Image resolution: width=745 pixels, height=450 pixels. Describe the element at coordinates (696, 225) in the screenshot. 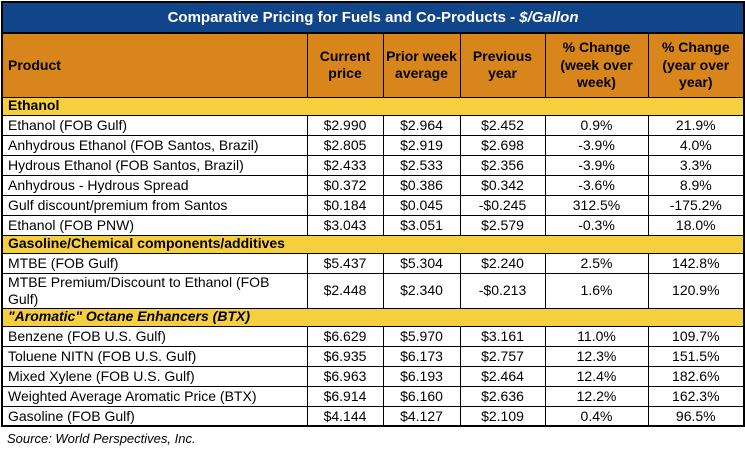

I see `value-cell: 18.0%` at that location.